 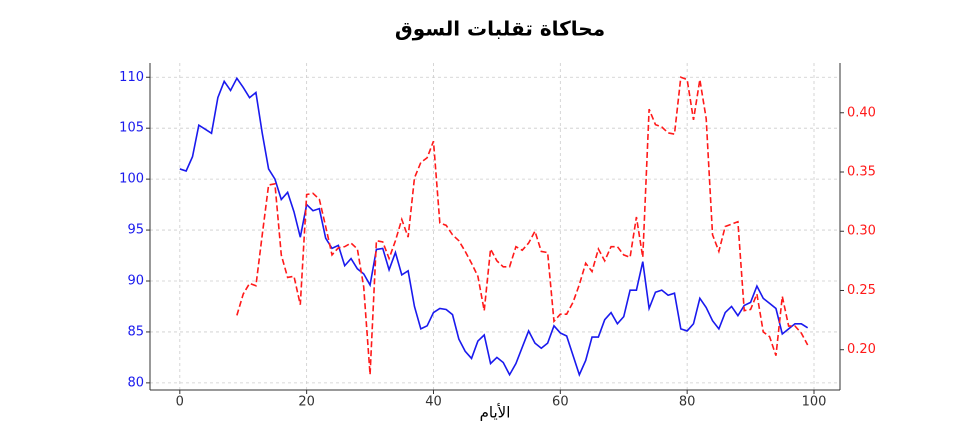 What do you see at coordinates (687, 402) in the screenshot?
I see `x-tick-label: 80` at bounding box center [687, 402].